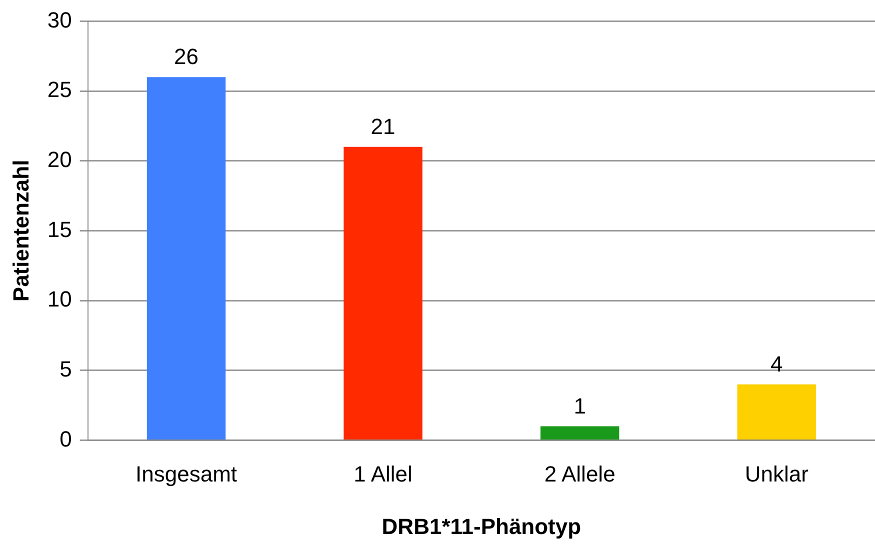 The height and width of the screenshot is (545, 875). I want to click on data-label: 21, so click(383, 126).